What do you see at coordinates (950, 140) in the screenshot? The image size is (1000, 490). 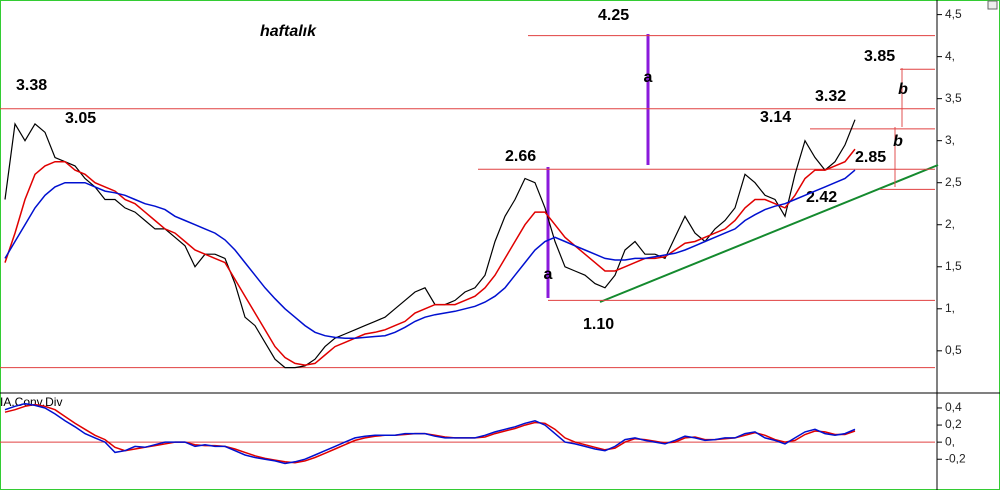 I see `y-tick-label: 3,` at bounding box center [950, 140].